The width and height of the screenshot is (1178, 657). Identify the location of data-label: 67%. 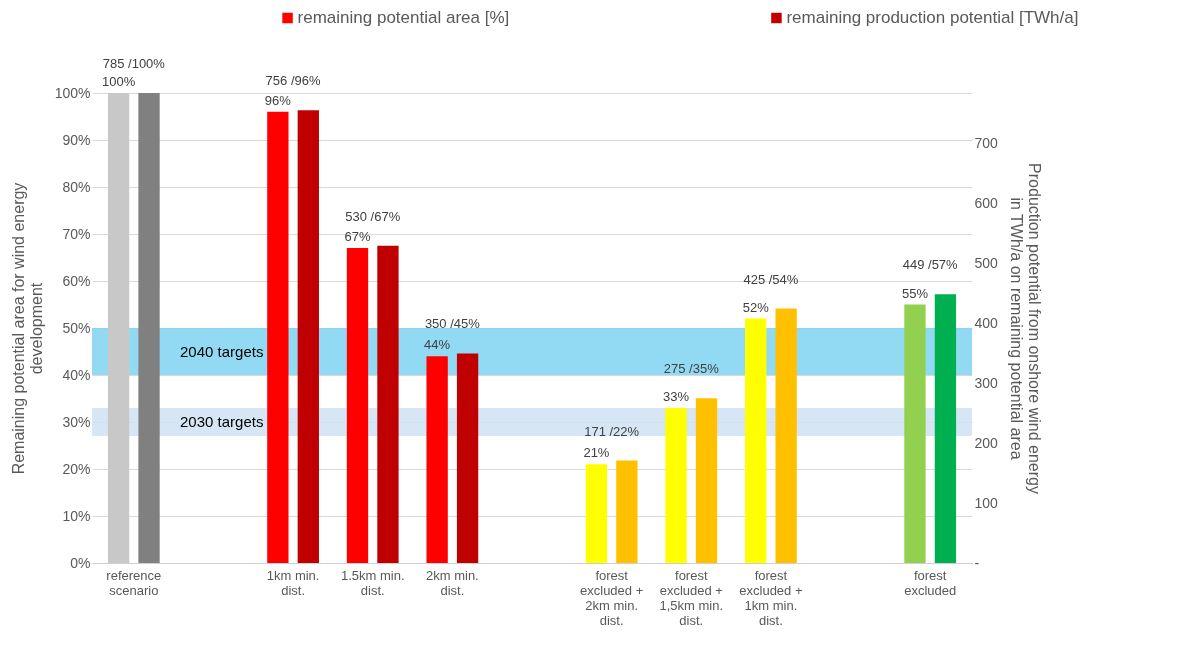
(357, 237).